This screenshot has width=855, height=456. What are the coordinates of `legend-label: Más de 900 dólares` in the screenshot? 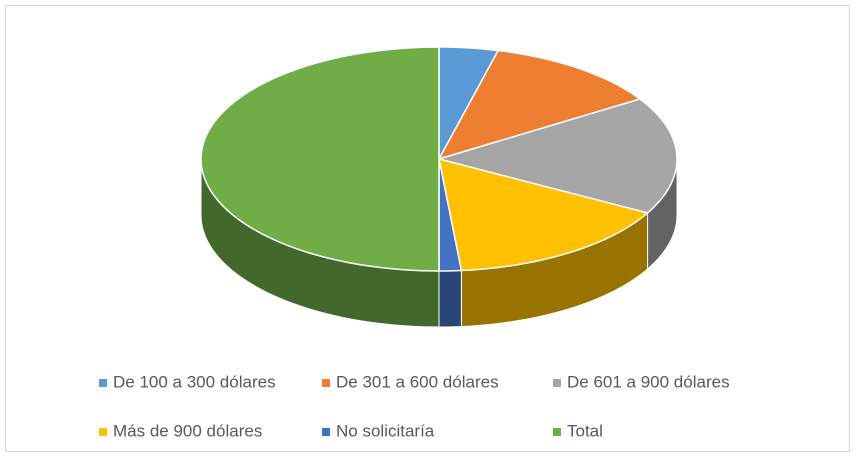 It's located at (187, 430).